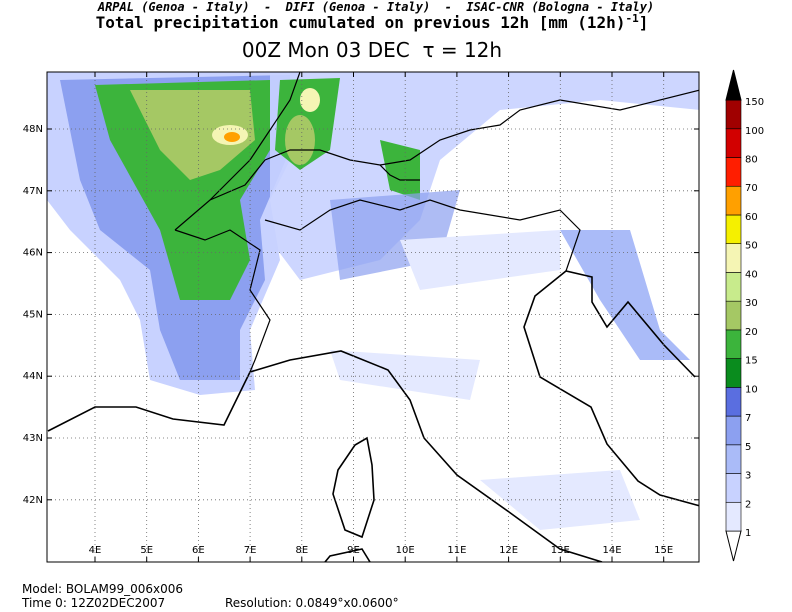  I want to click on colorbar-label: 20, so click(751, 332).